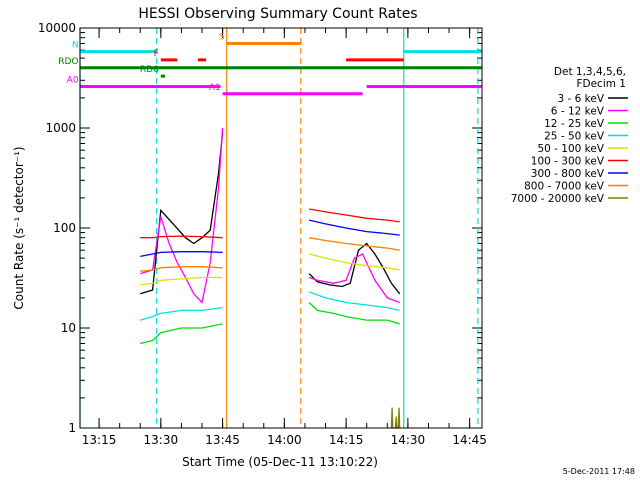 This screenshot has height=480, width=640. What do you see at coordinates (578, 112) in the screenshot?
I see `legend-label-6-12-kev: 6 - 12 keV` at bounding box center [578, 112].